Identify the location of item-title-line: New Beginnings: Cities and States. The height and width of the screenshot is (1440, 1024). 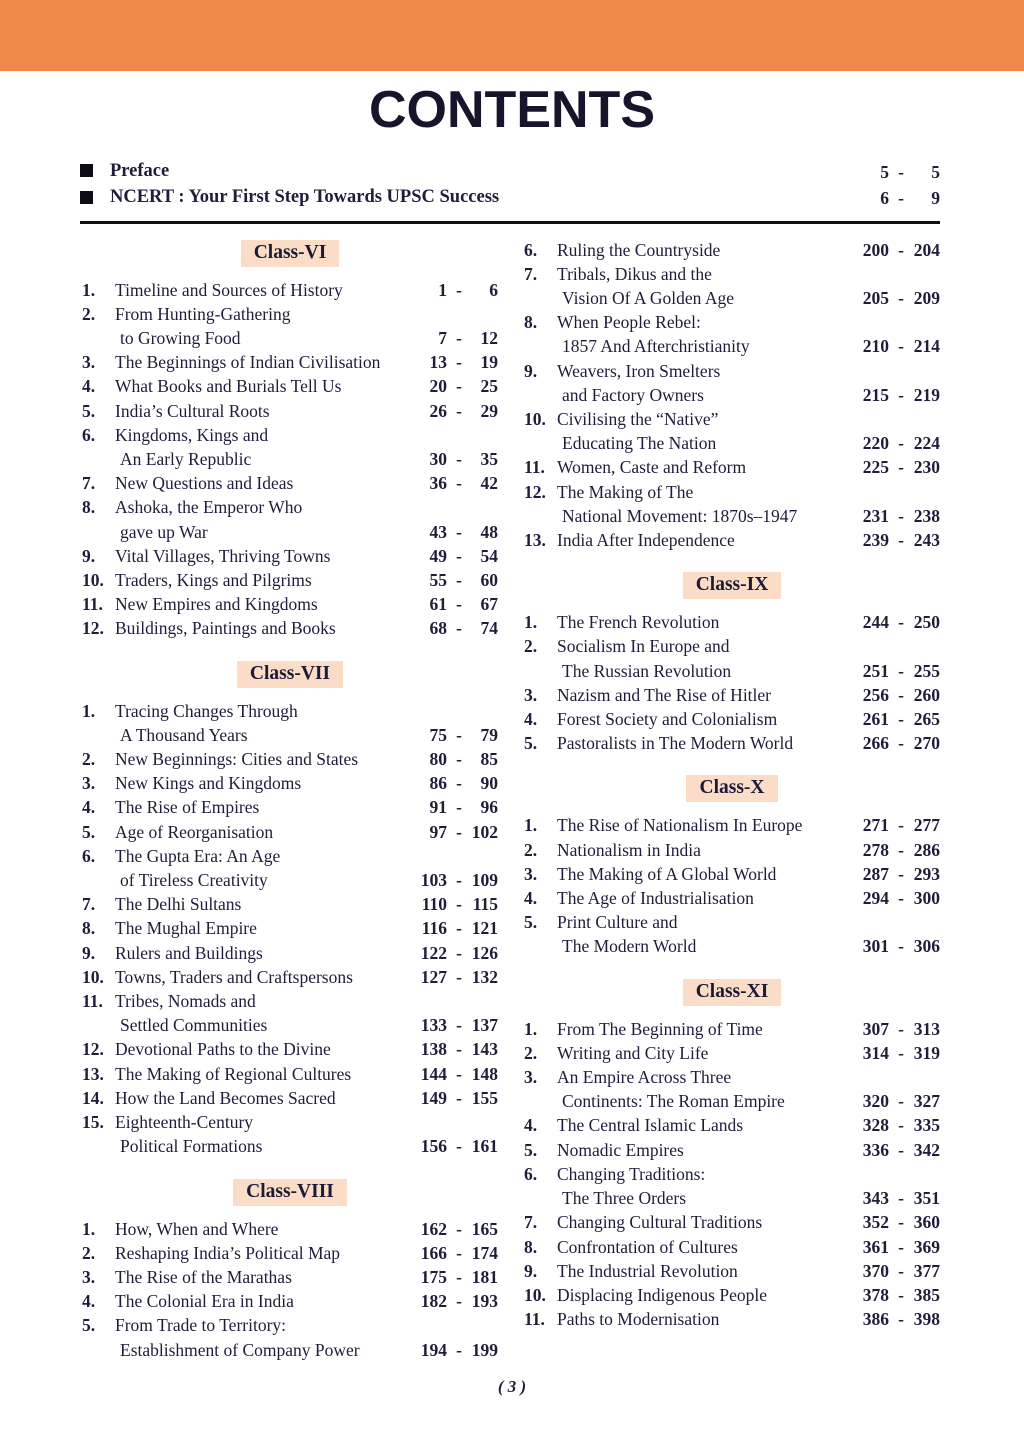
(237, 759).